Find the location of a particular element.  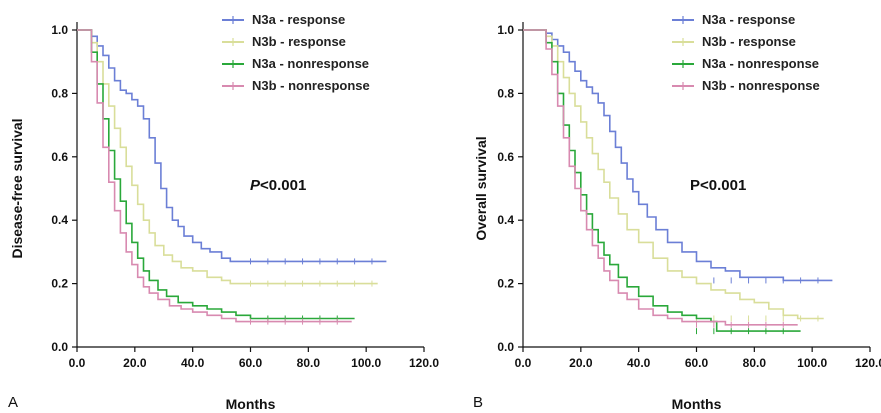

y-axis-title: Disease-free survival is located at coordinates (17, 188).